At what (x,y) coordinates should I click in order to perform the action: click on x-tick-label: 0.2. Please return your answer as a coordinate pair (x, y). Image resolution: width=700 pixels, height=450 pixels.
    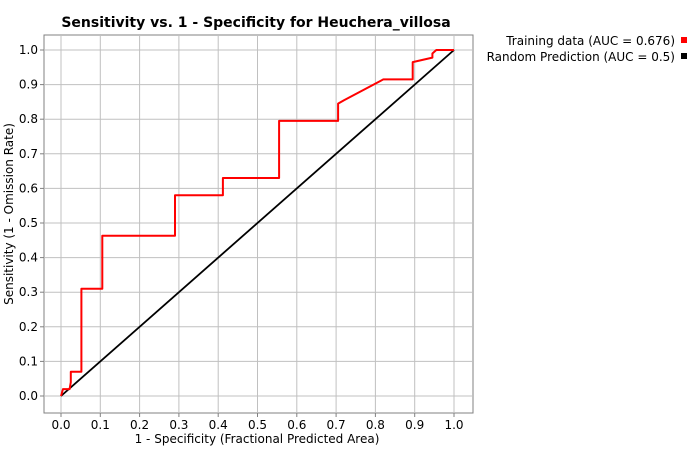
    Looking at the image, I should click on (139, 425).